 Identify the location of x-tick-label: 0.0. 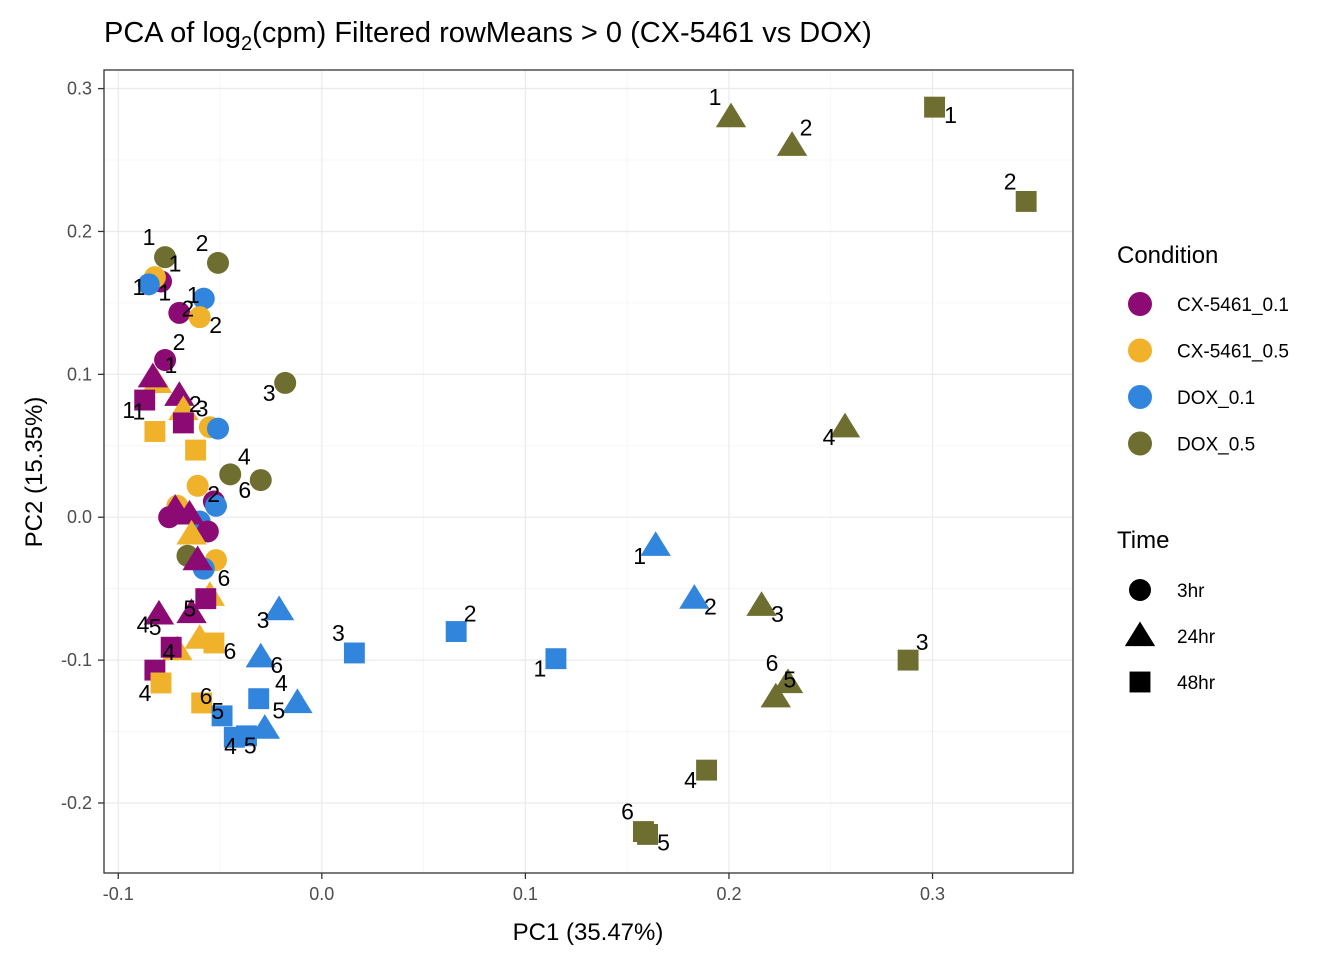
(321, 894).